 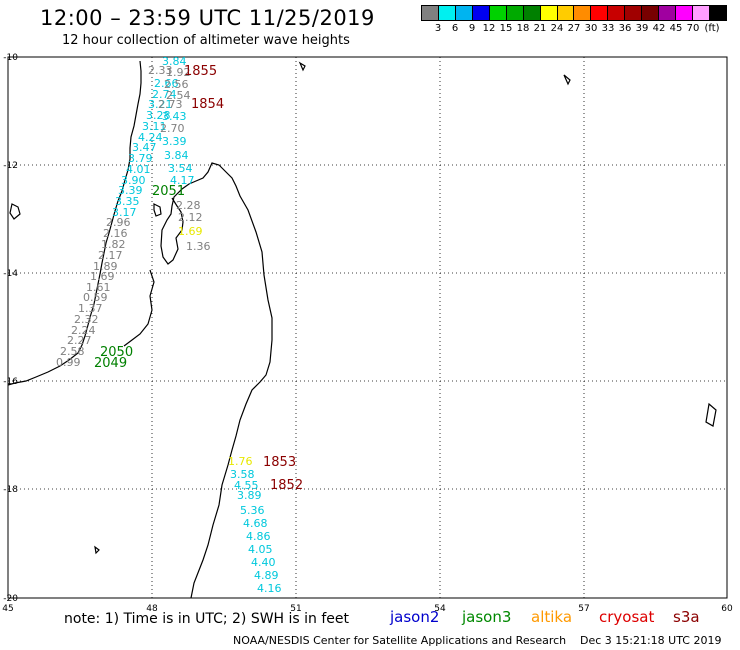 I want to click on track-time-label: 2051, so click(x=168, y=191).